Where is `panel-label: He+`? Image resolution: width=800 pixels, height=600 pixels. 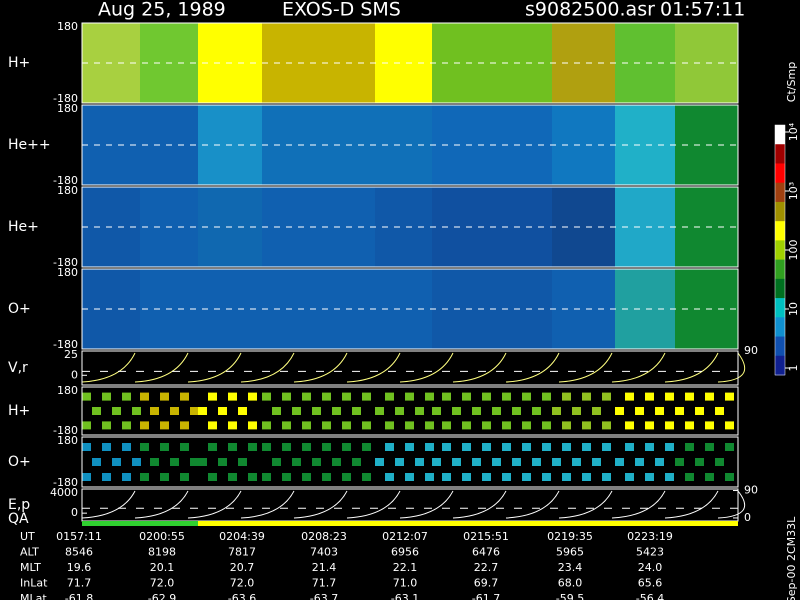
panel-label: He+ is located at coordinates (23, 227).